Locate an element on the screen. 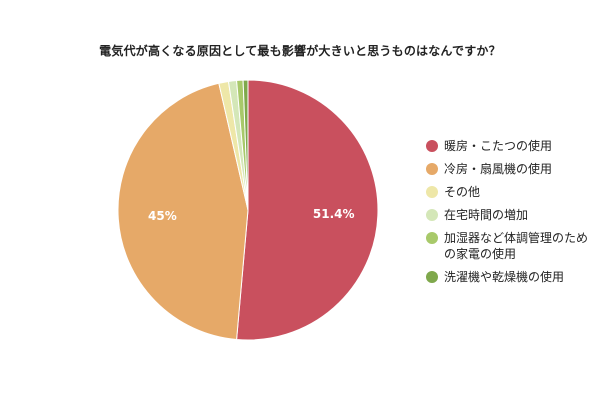  pie-slice-laundry is located at coordinates (245, 145).